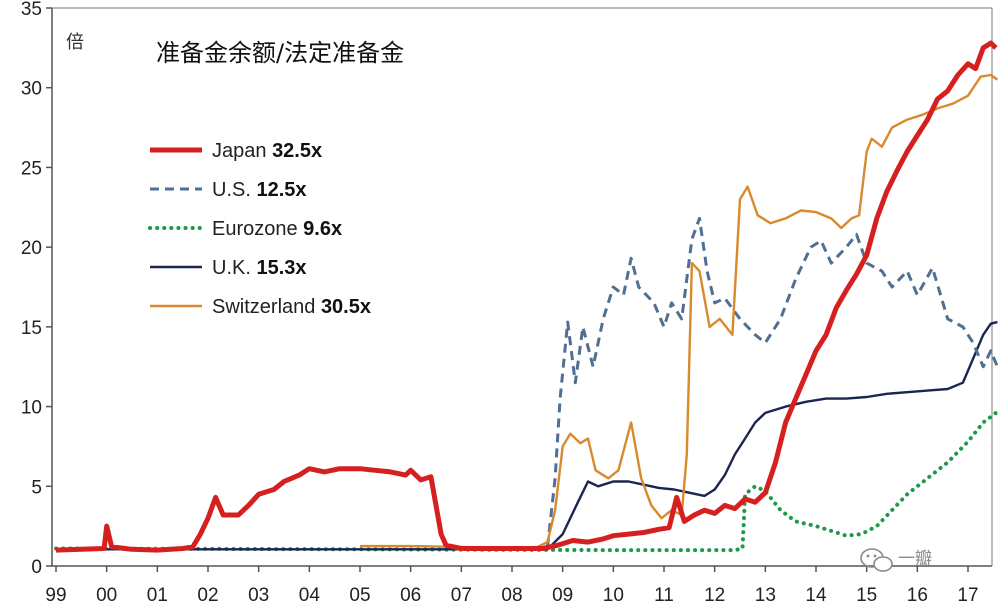 This screenshot has height=610, width=998. What do you see at coordinates (207, 595) in the screenshot?
I see `x-tick-label: 02` at bounding box center [207, 595].